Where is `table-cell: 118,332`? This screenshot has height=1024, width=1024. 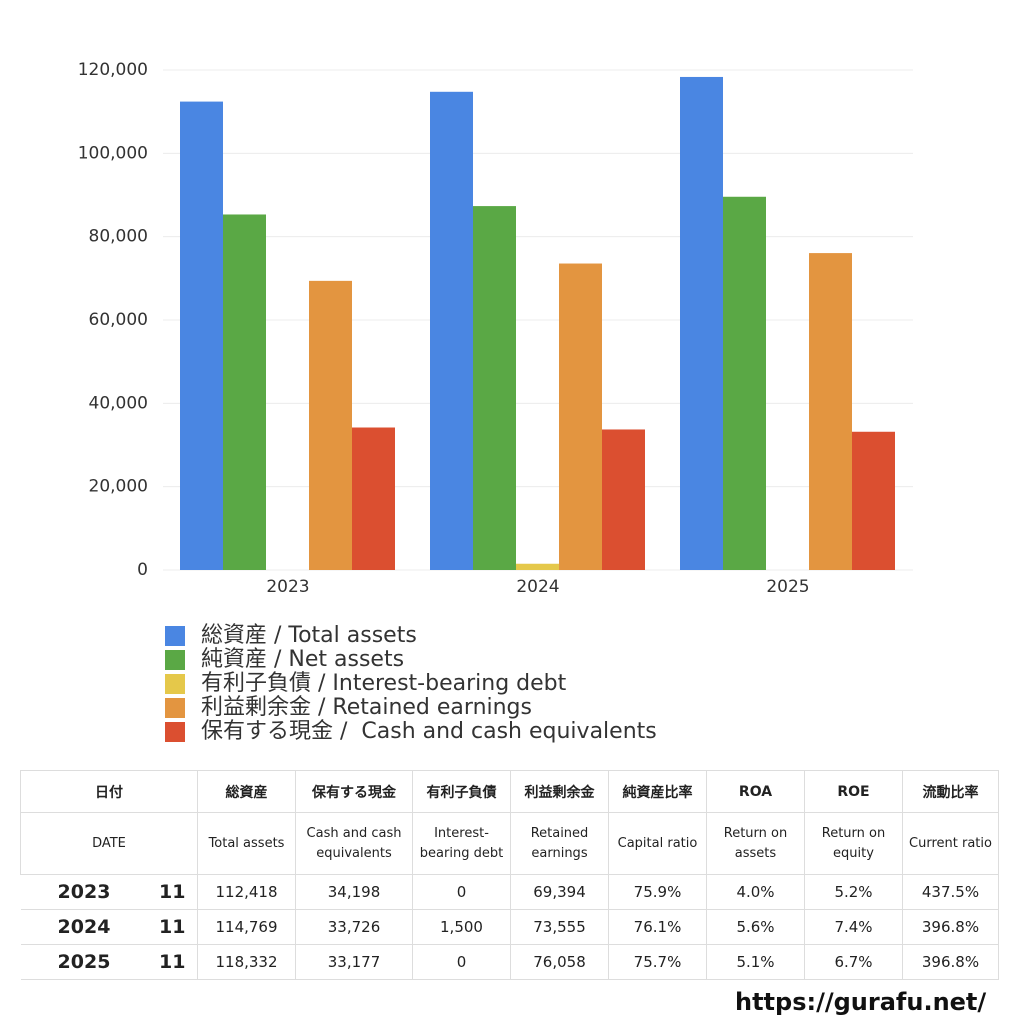 table-cell: 118,332 is located at coordinates (246, 962).